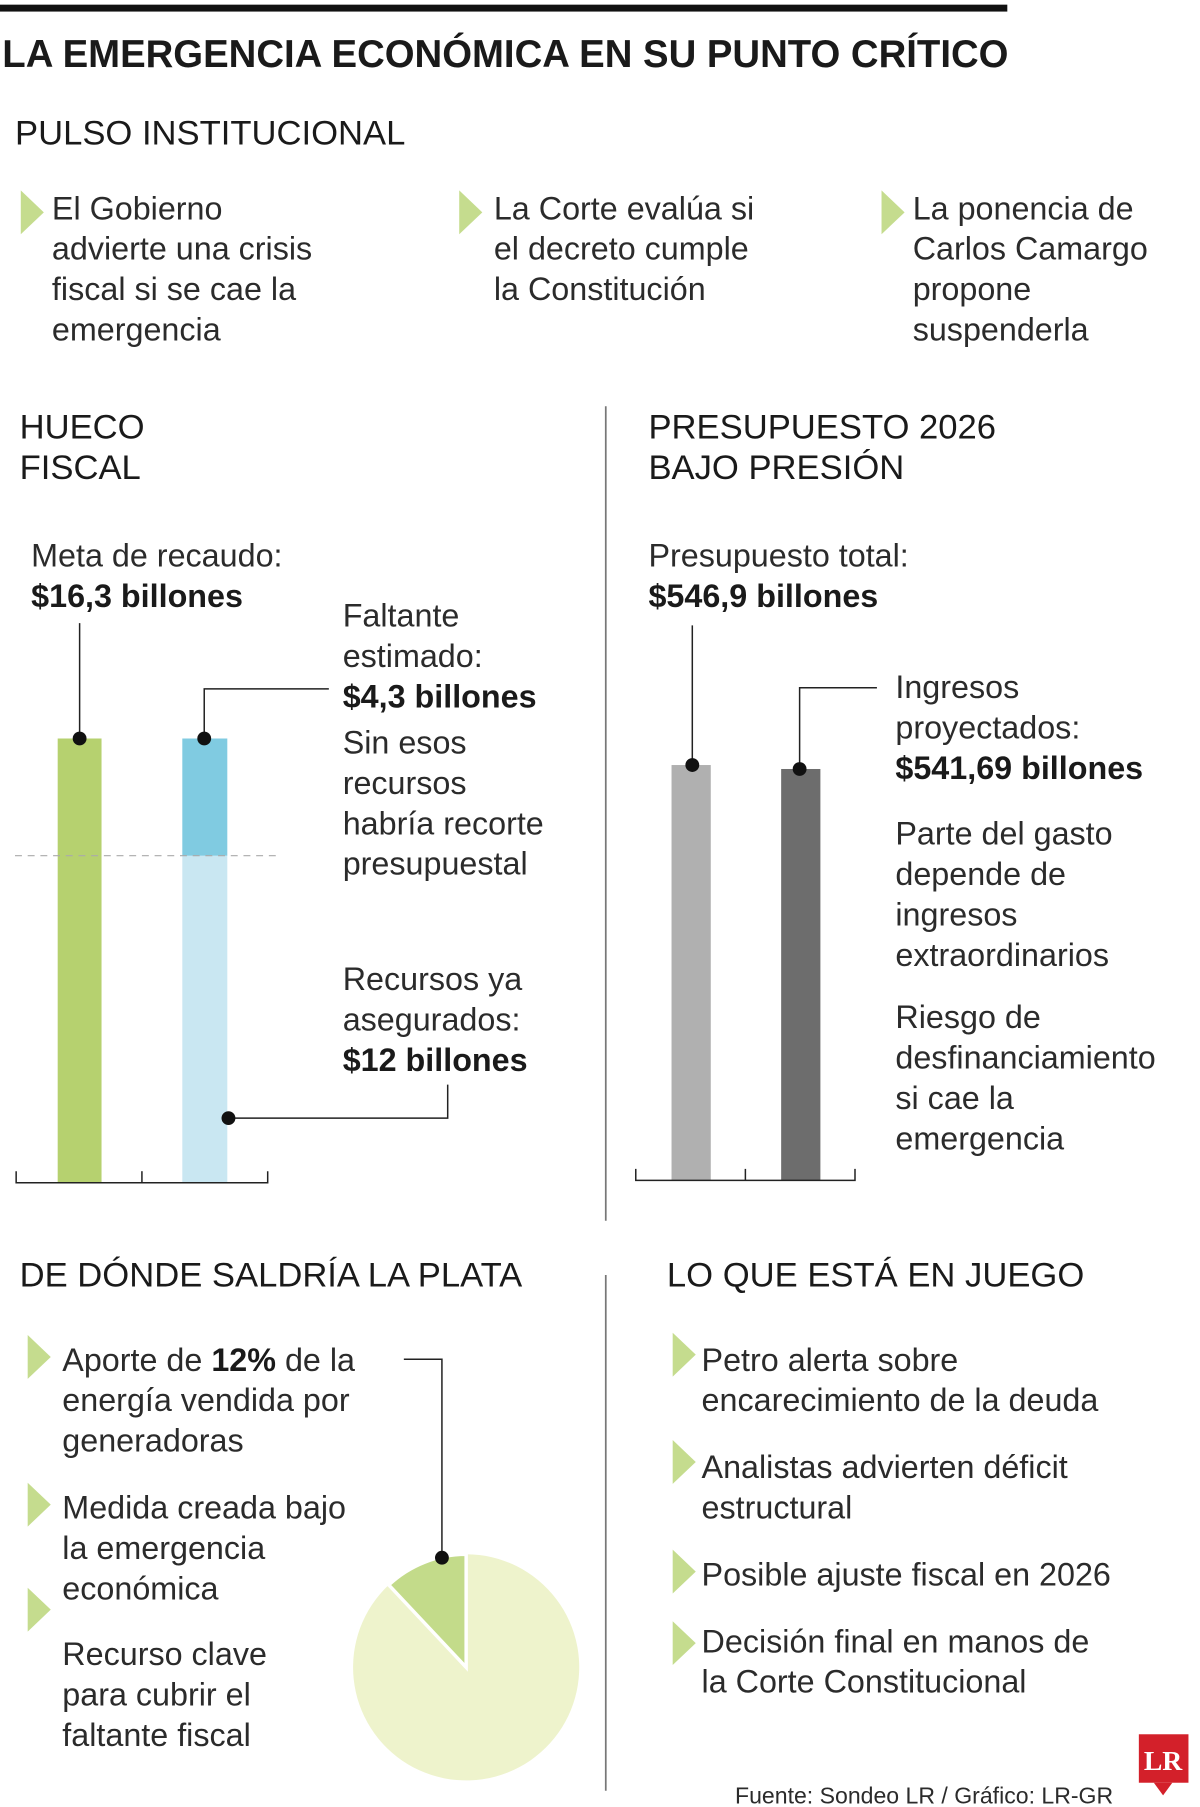  What do you see at coordinates (136, 329) in the screenshot?
I see `pulso-item: emergencia` at bounding box center [136, 329].